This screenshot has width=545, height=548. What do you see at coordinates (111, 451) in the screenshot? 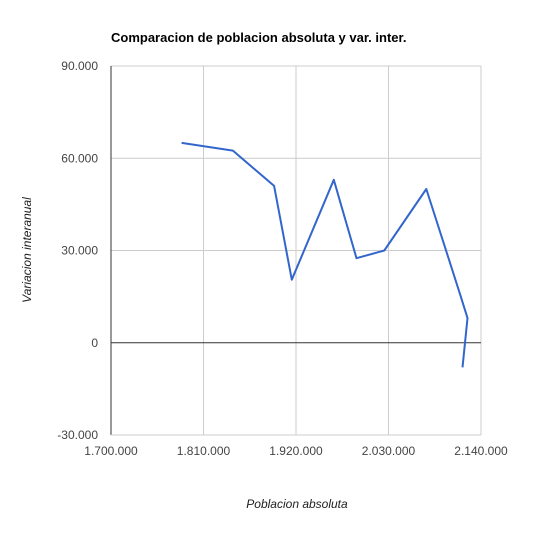
I see `x-tick-label: 1.700.000` at bounding box center [111, 451].